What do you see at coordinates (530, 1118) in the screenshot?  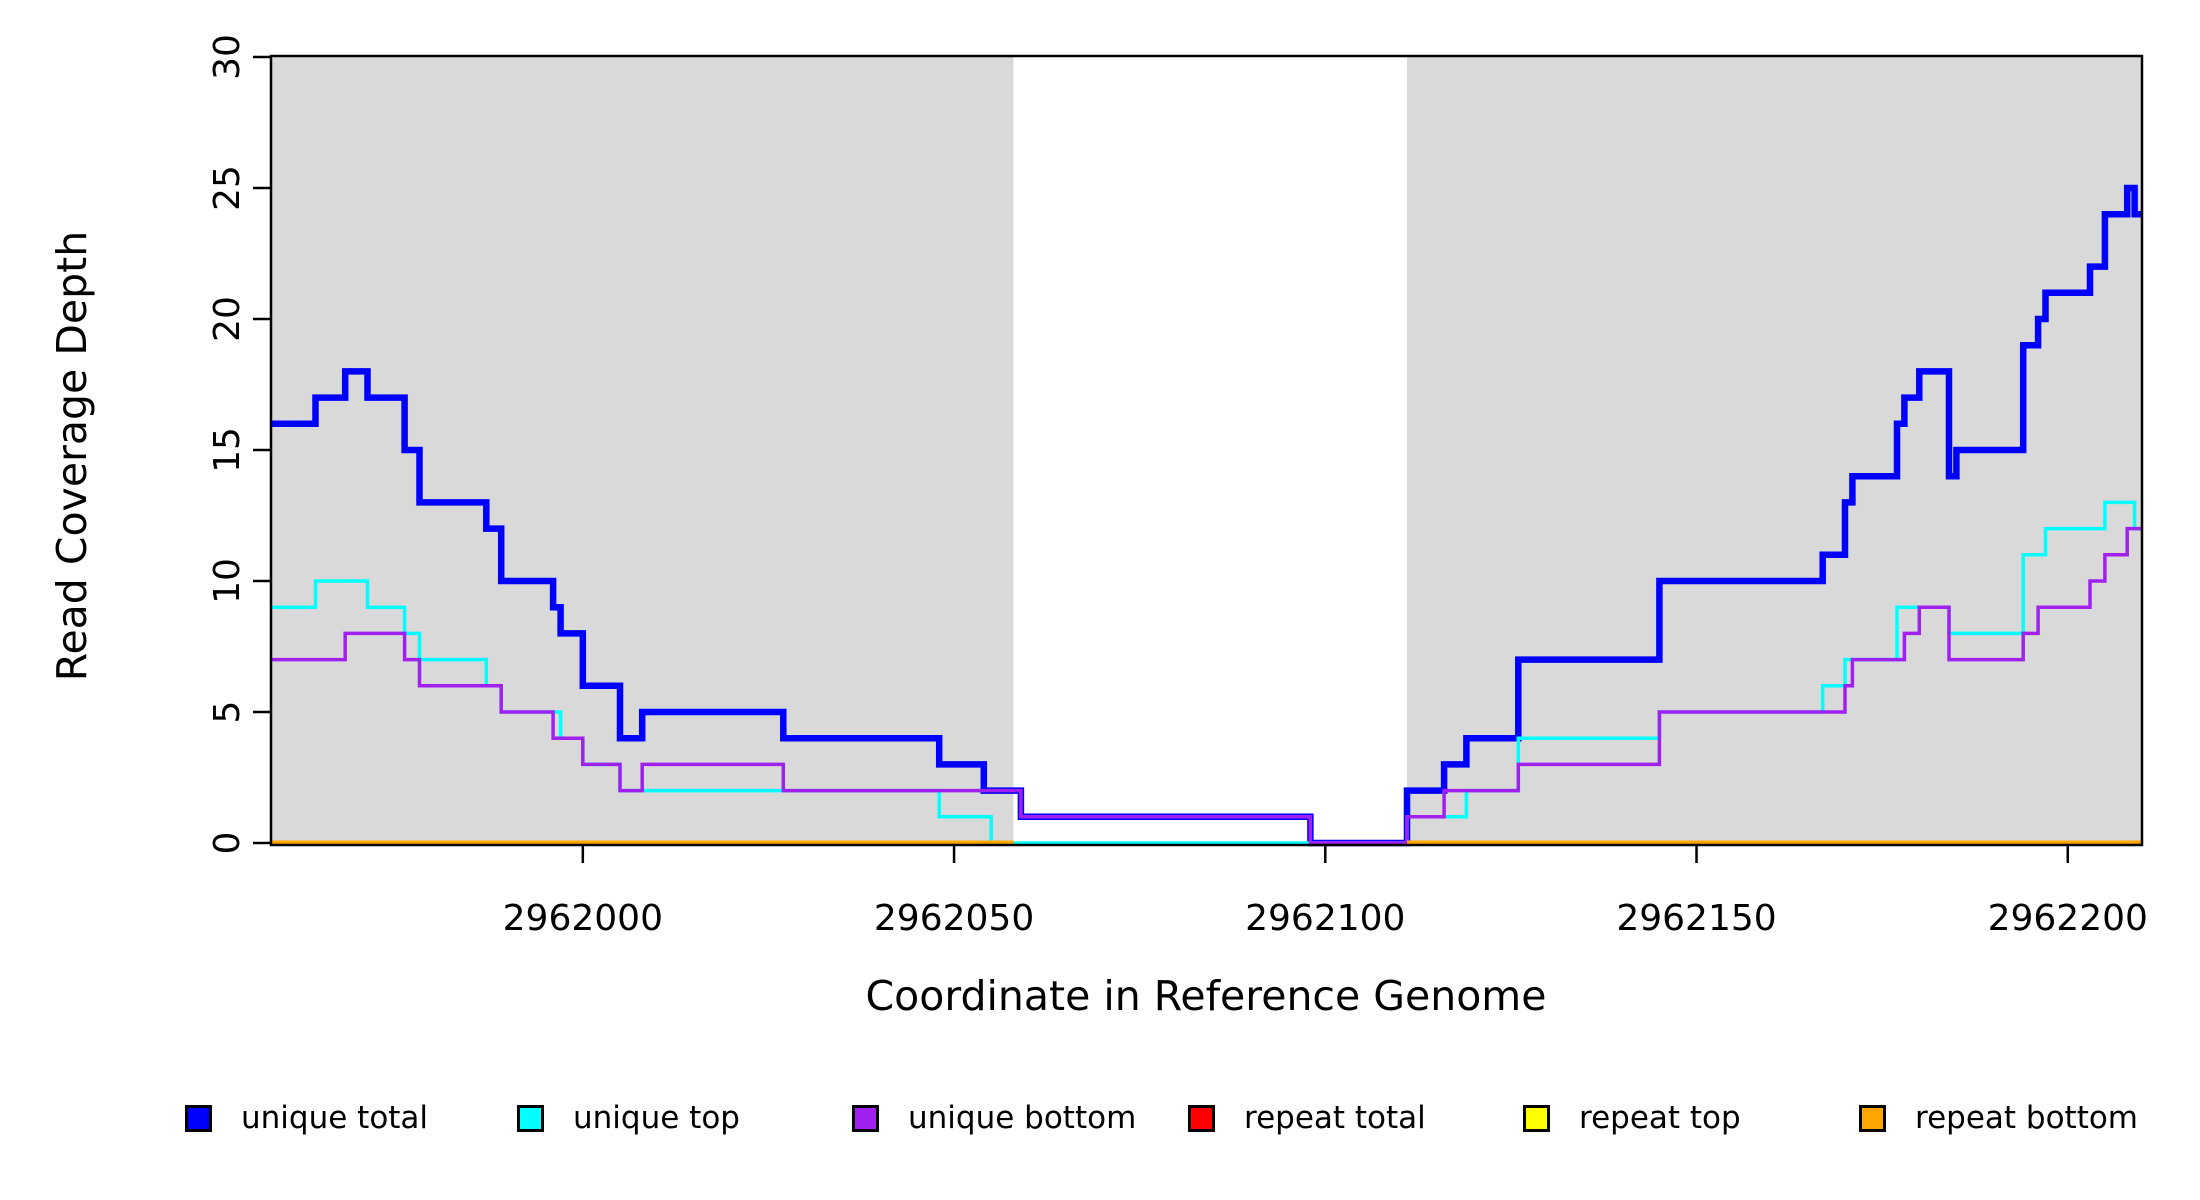 I see `unique-top-swatch-icon` at bounding box center [530, 1118].